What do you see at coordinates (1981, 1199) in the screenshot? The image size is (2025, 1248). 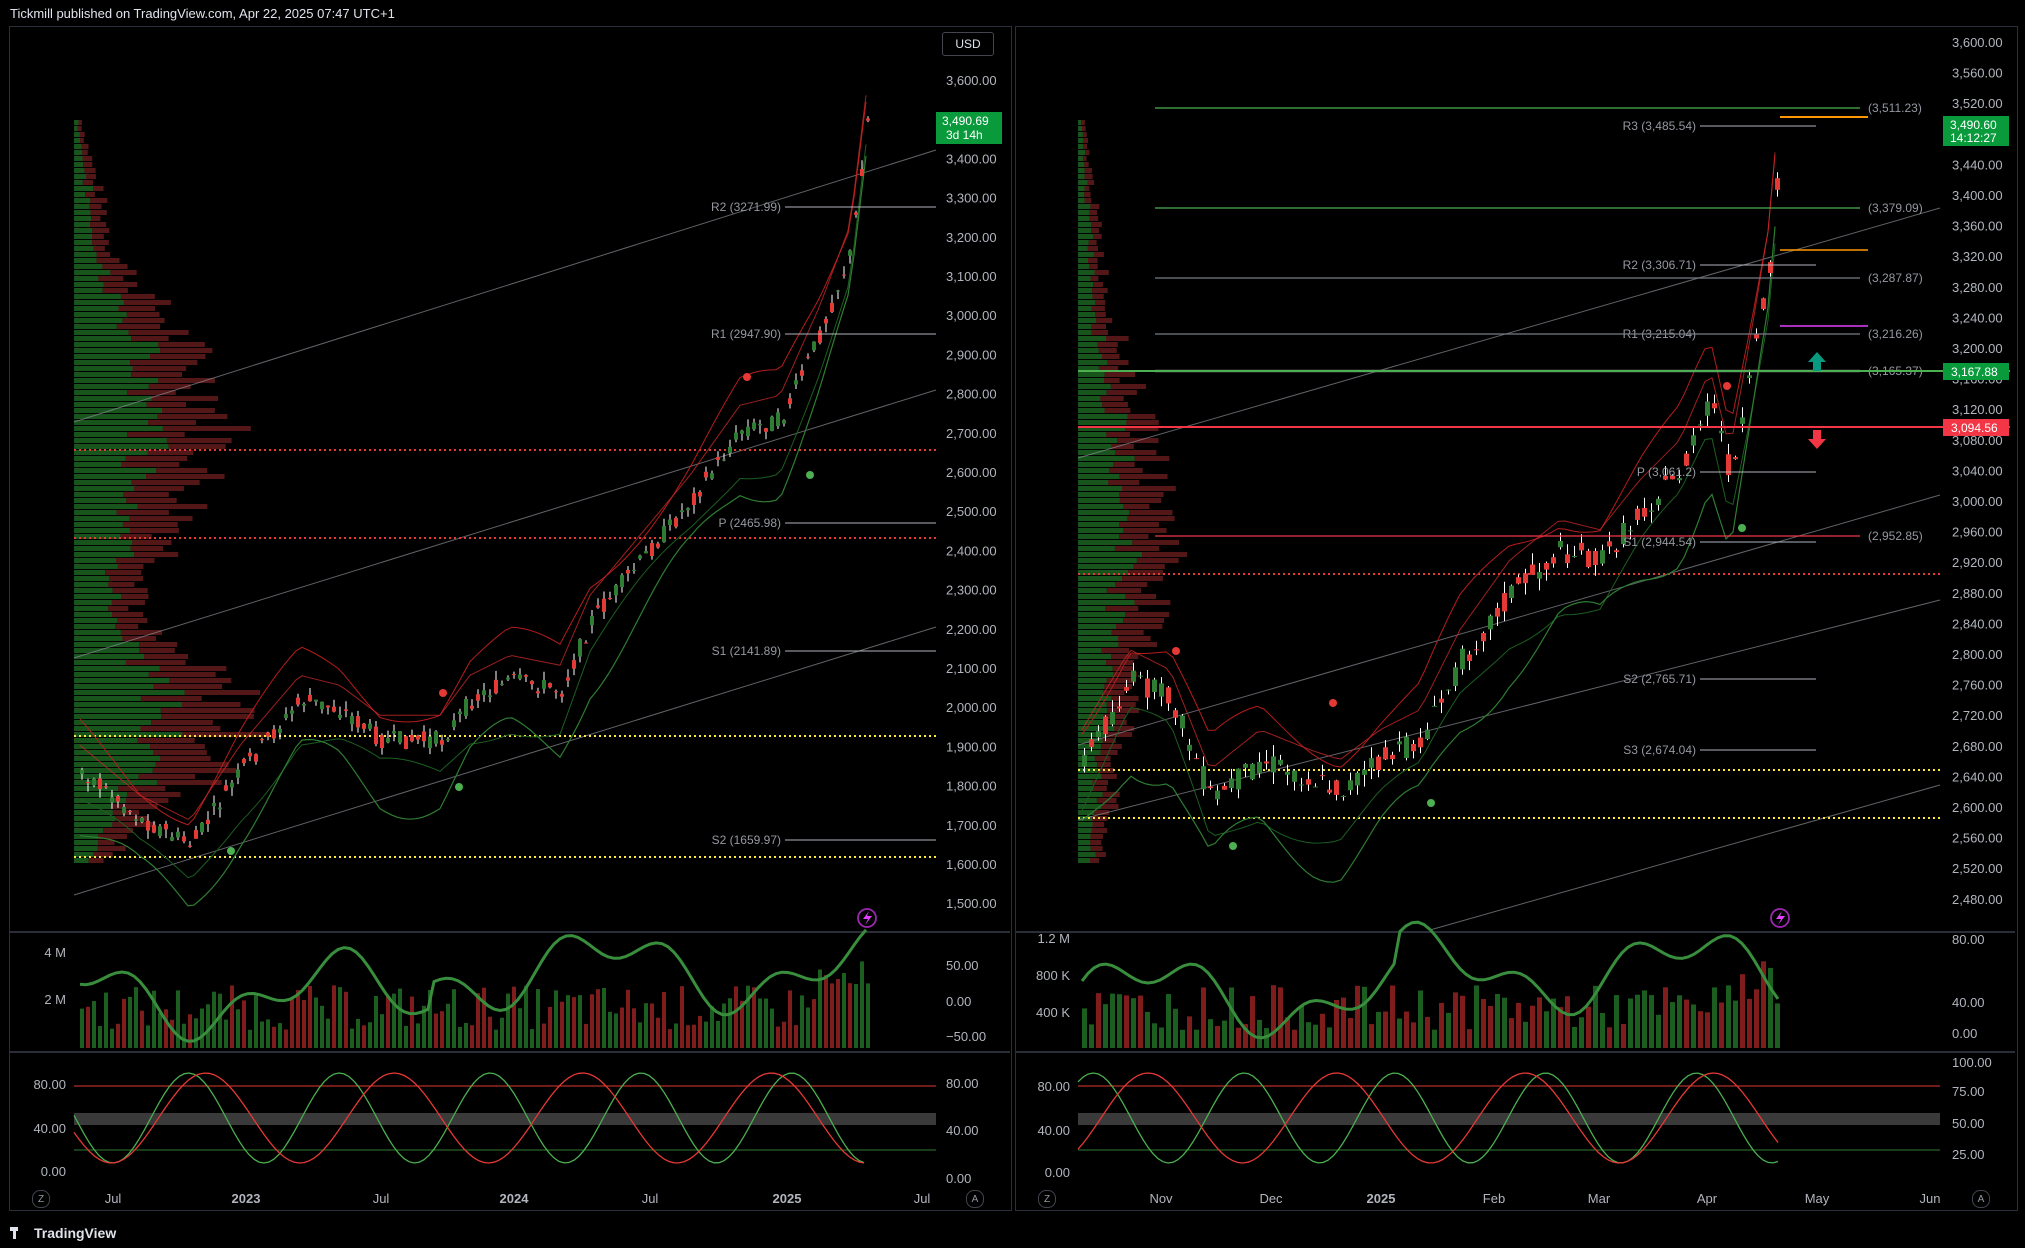 I see `right-a-button: A` at bounding box center [1981, 1199].